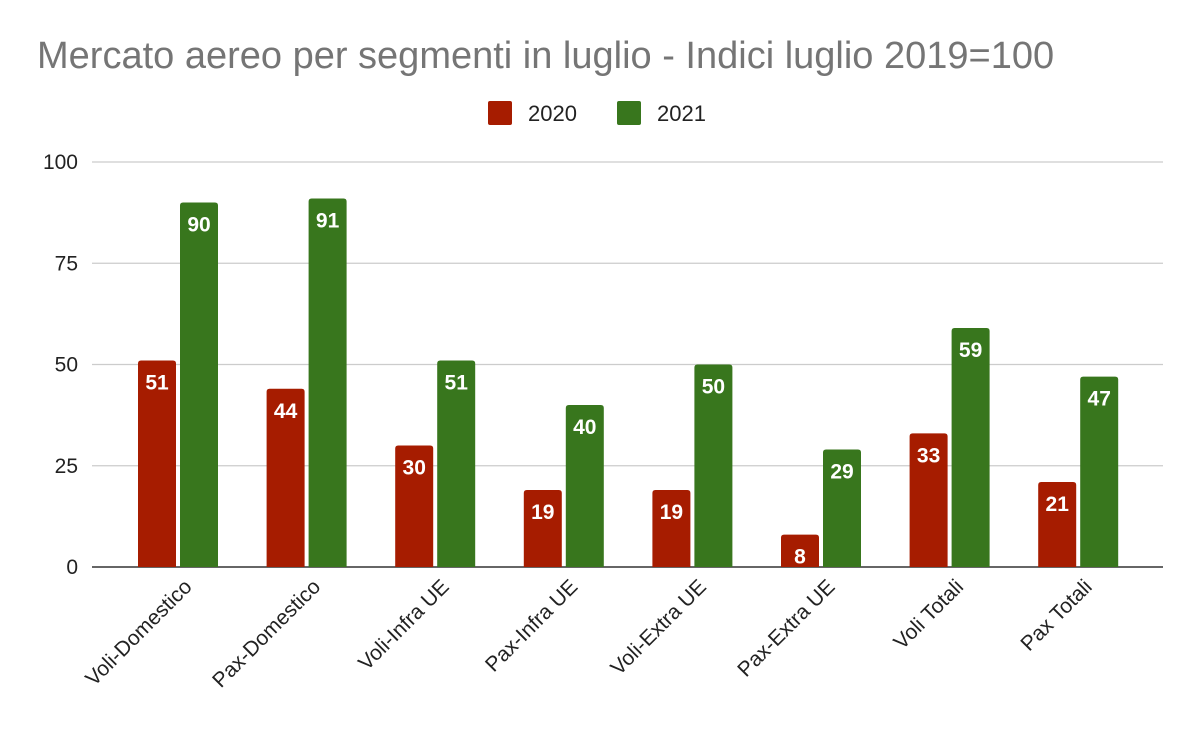  Describe the element at coordinates (157, 382) in the screenshot. I see `data-label-2020: 51` at that location.